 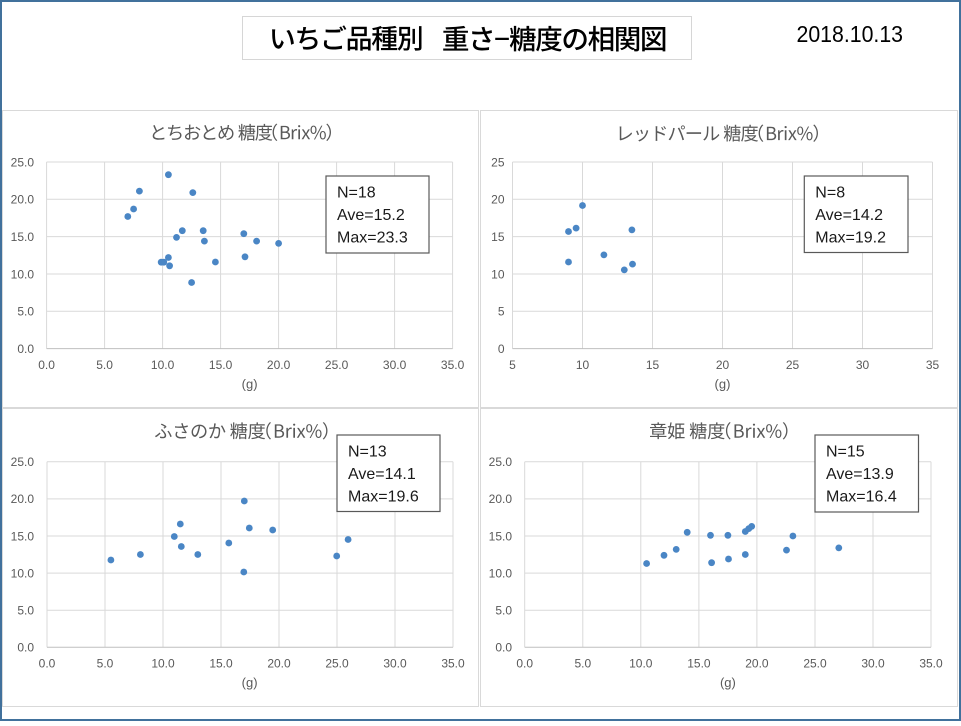 What do you see at coordinates (845, 452) in the screenshot?
I see `svg-text: N=15` at bounding box center [845, 452].